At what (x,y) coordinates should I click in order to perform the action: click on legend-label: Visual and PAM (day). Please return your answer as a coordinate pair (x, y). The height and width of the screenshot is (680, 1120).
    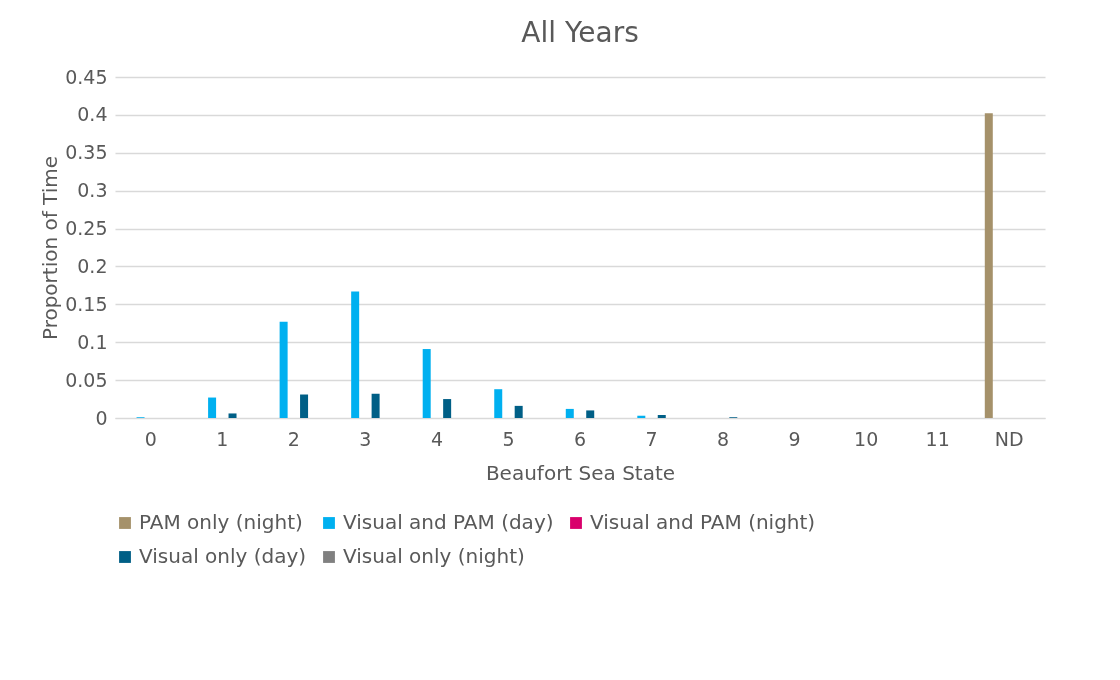
    Looking at the image, I should click on (448, 522).